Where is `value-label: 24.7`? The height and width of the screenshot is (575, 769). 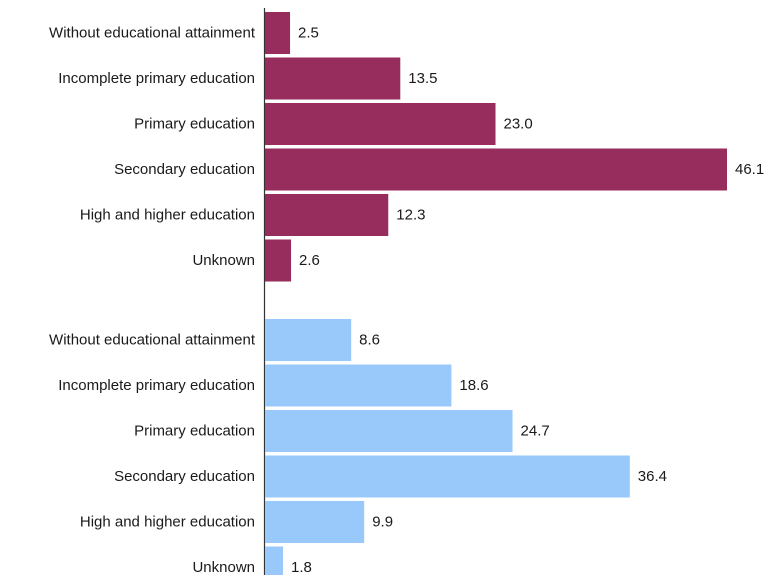
value-label: 24.7 is located at coordinates (535, 431).